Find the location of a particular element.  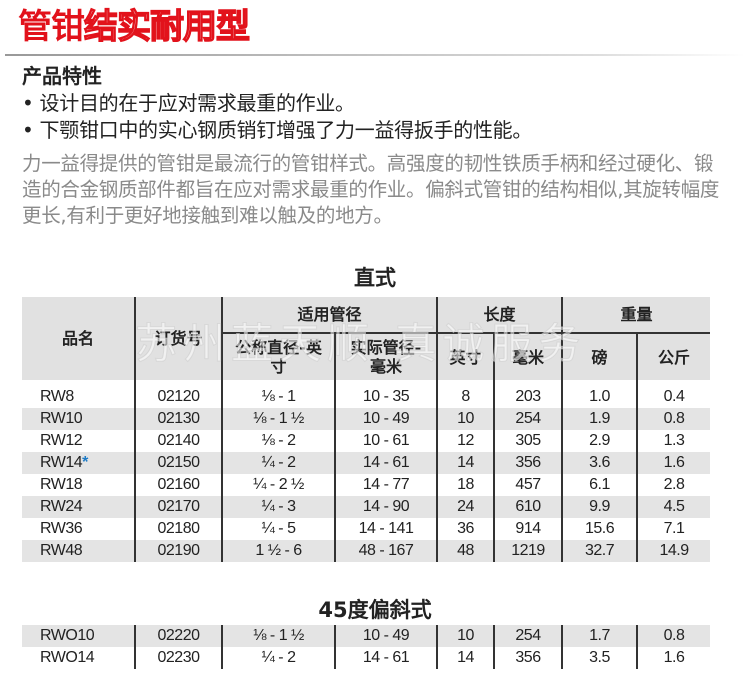

table-row: RW10 02130 ⅛ - 1 ½ 10 - 49 10 254 1.9 0.8 is located at coordinates (366, 419).